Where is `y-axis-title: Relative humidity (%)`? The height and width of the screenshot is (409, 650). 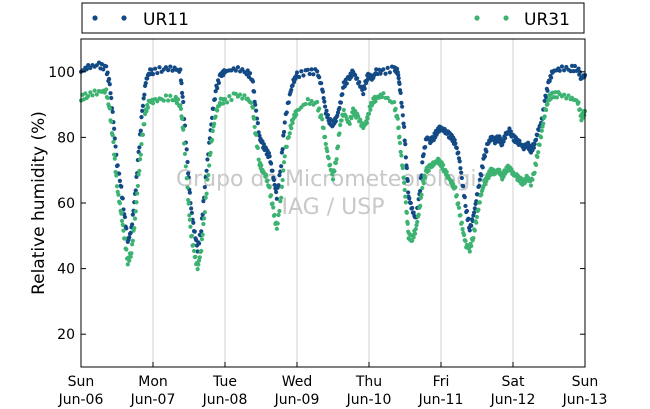
y-axis-title: Relative humidity (%) is located at coordinates (39, 203).